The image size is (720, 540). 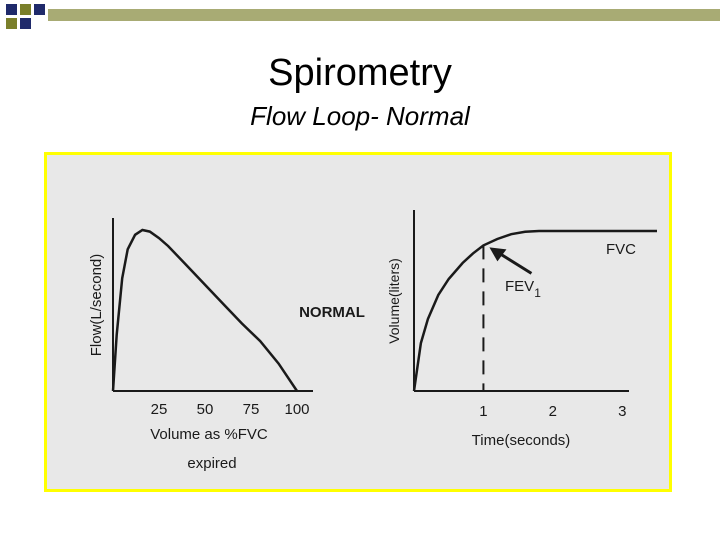 I want to click on slide-title: Spirometry, so click(x=360, y=73).